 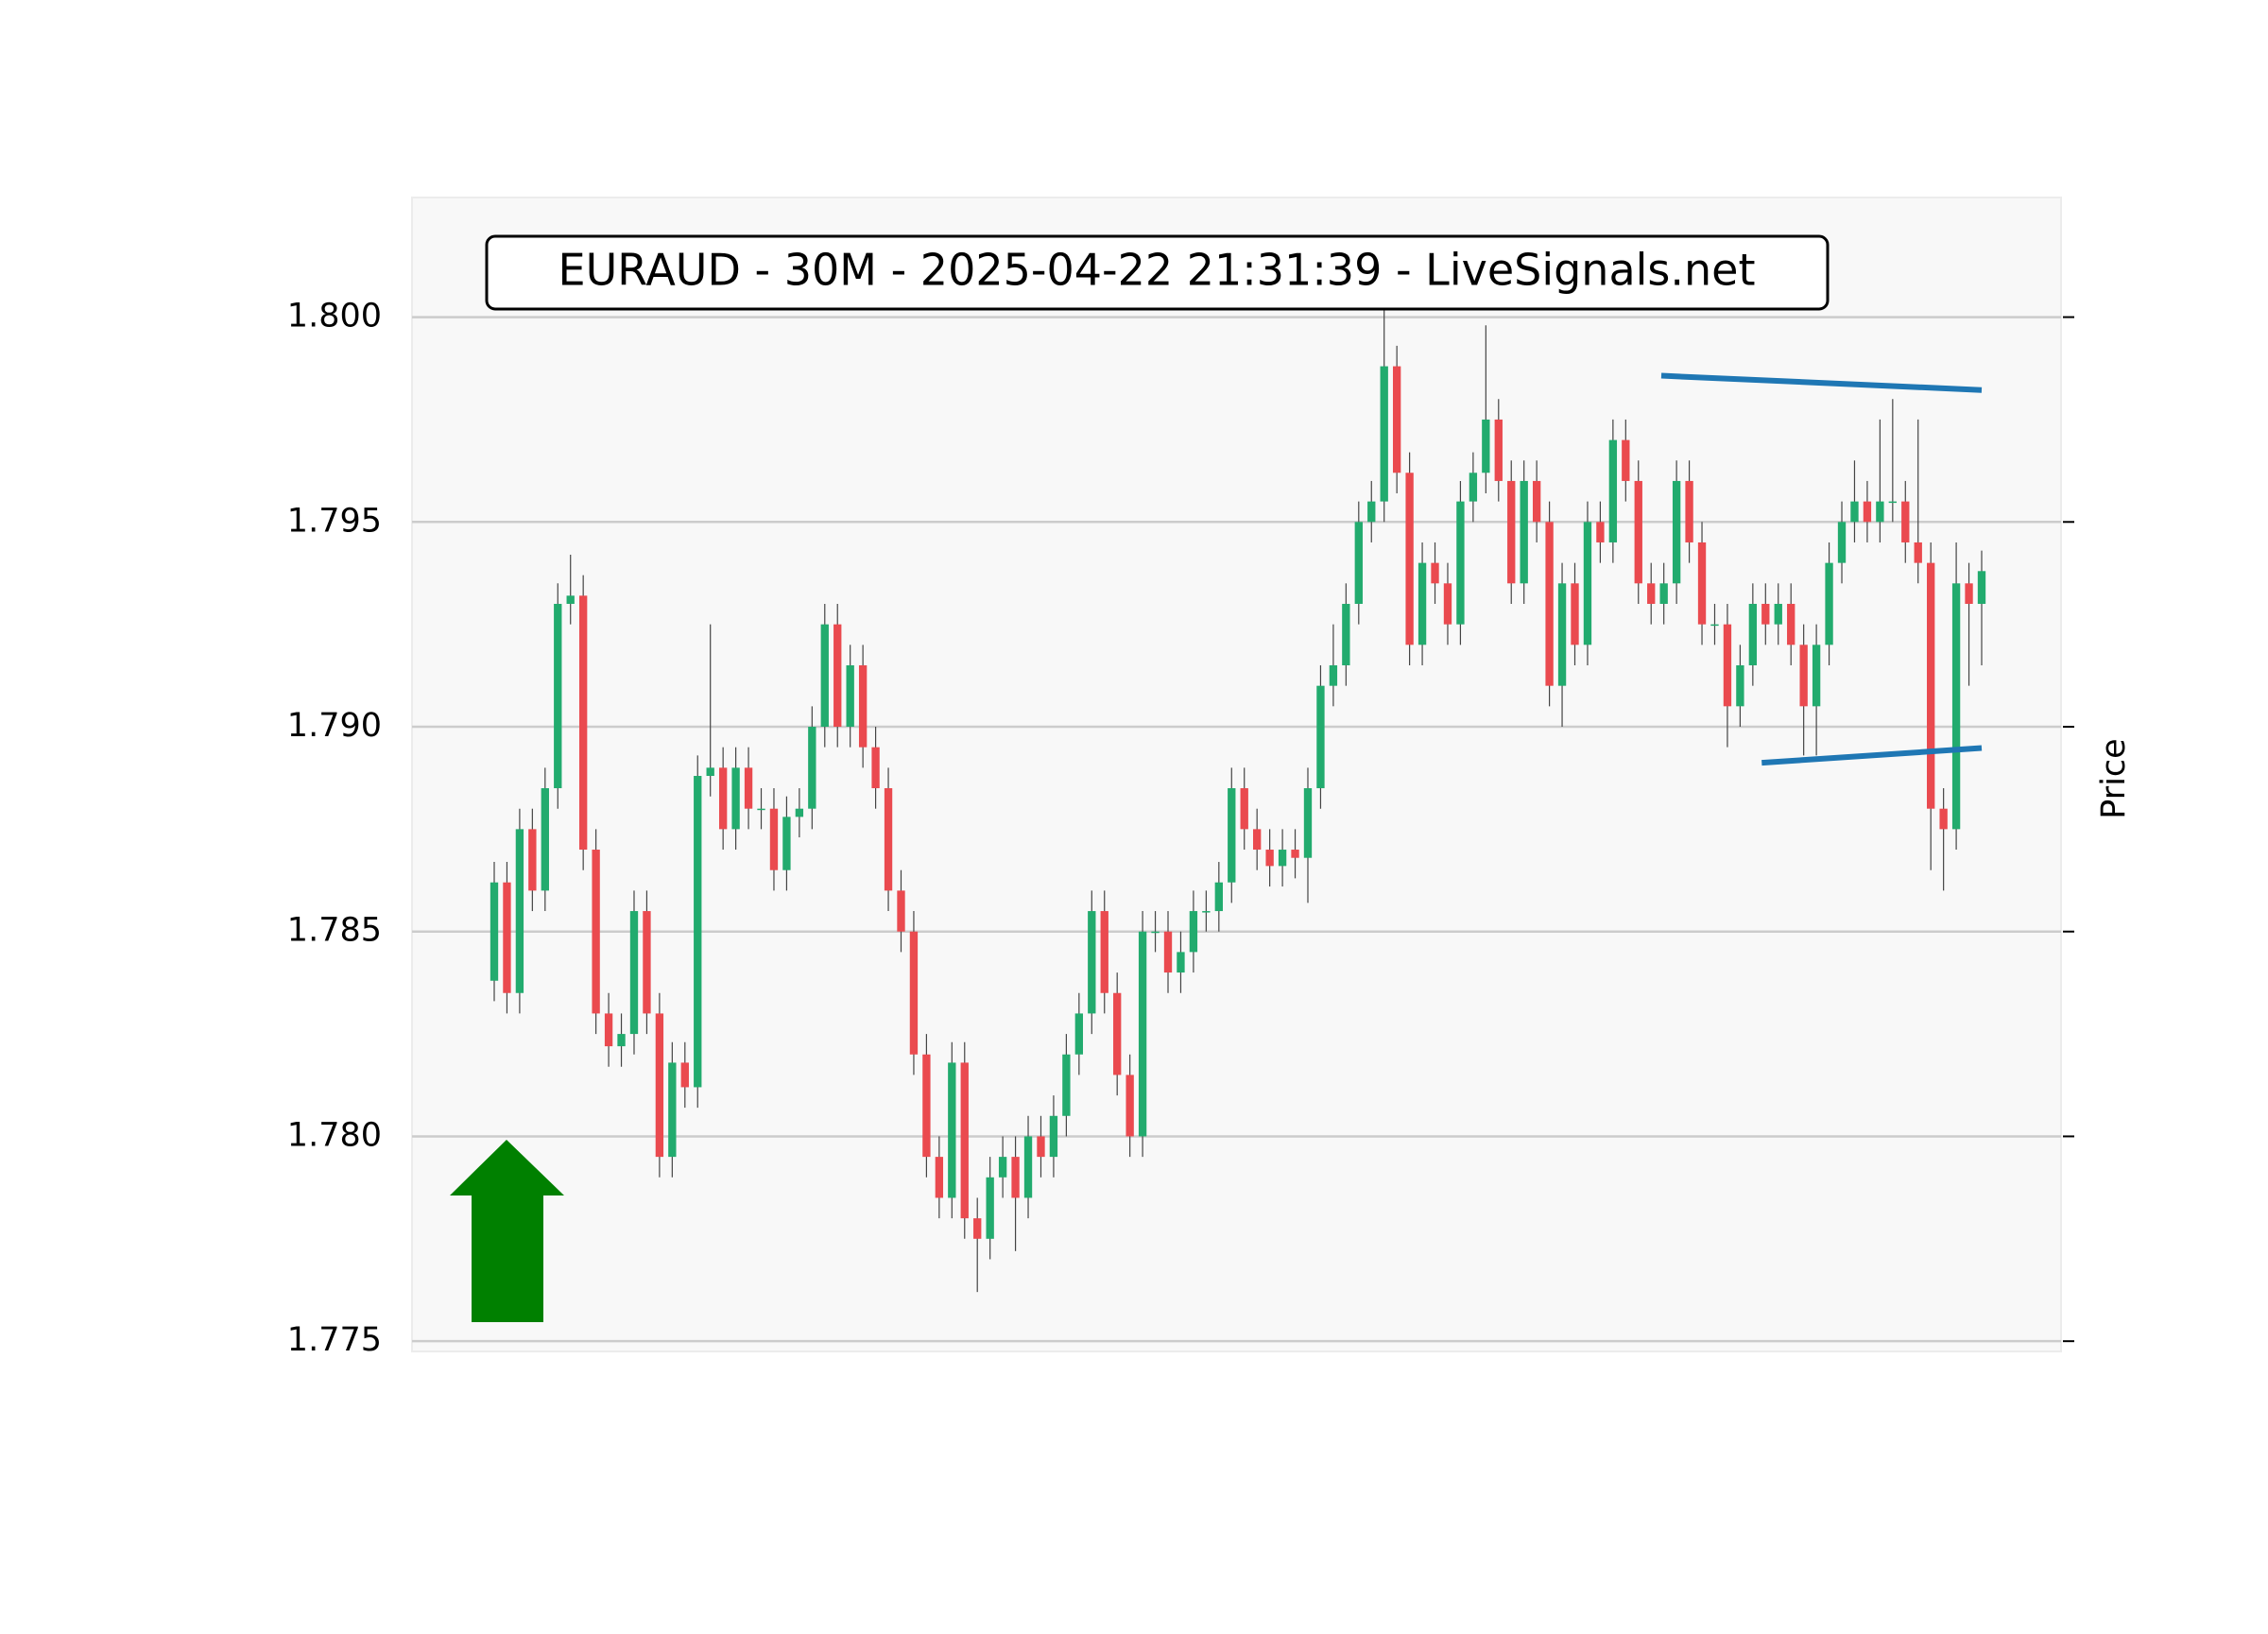 What do you see at coordinates (334, 521) in the screenshot?
I see `y-tick-label: 1.795` at bounding box center [334, 521].